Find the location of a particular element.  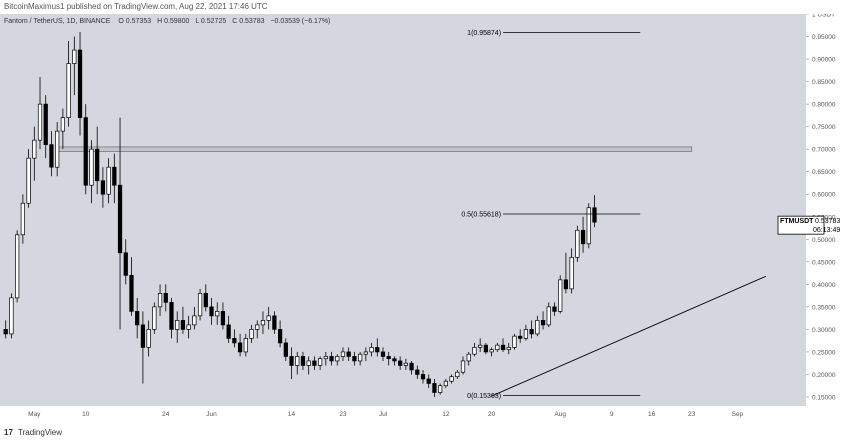

price-tick-label: 0.35000 is located at coordinates (824, 307).